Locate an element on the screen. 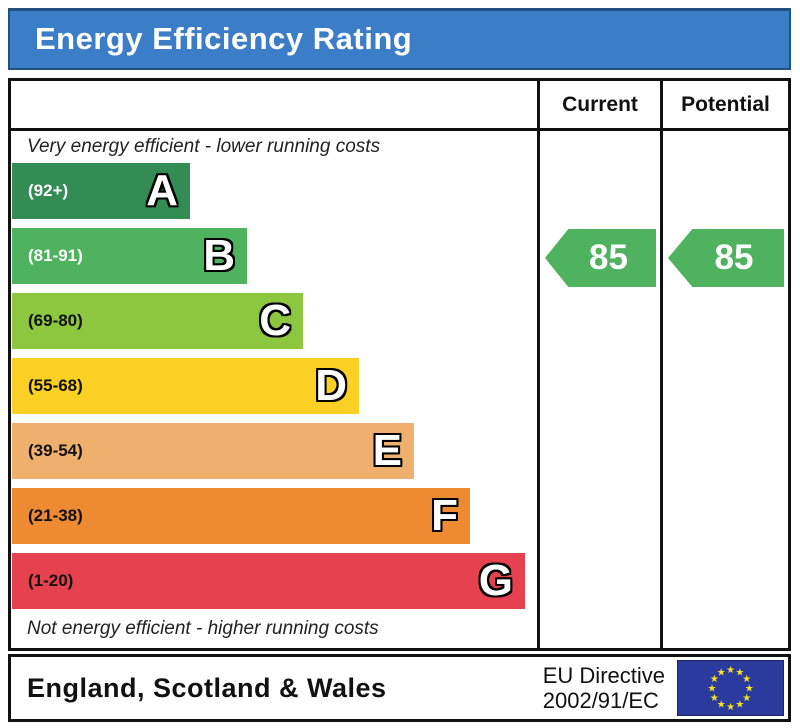 This screenshot has height=728, width=800. table-header-row: Current Potential is located at coordinates (399, 106).